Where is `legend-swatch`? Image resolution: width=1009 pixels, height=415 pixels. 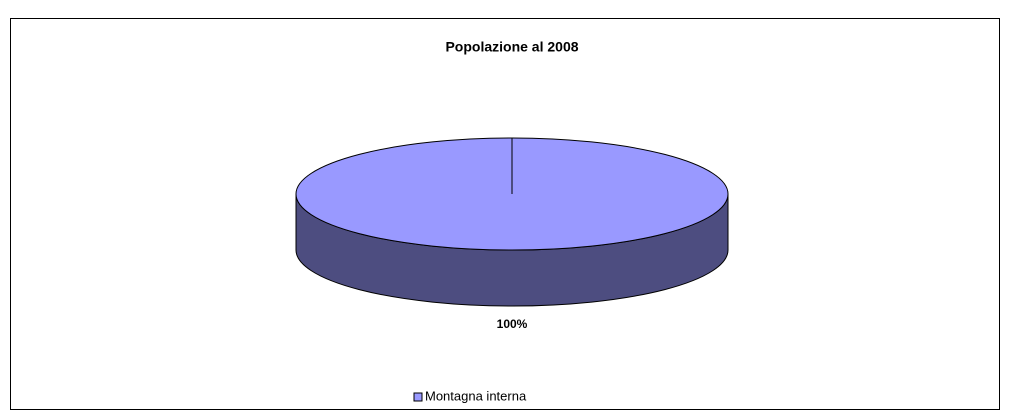
legend-swatch is located at coordinates (418, 397).